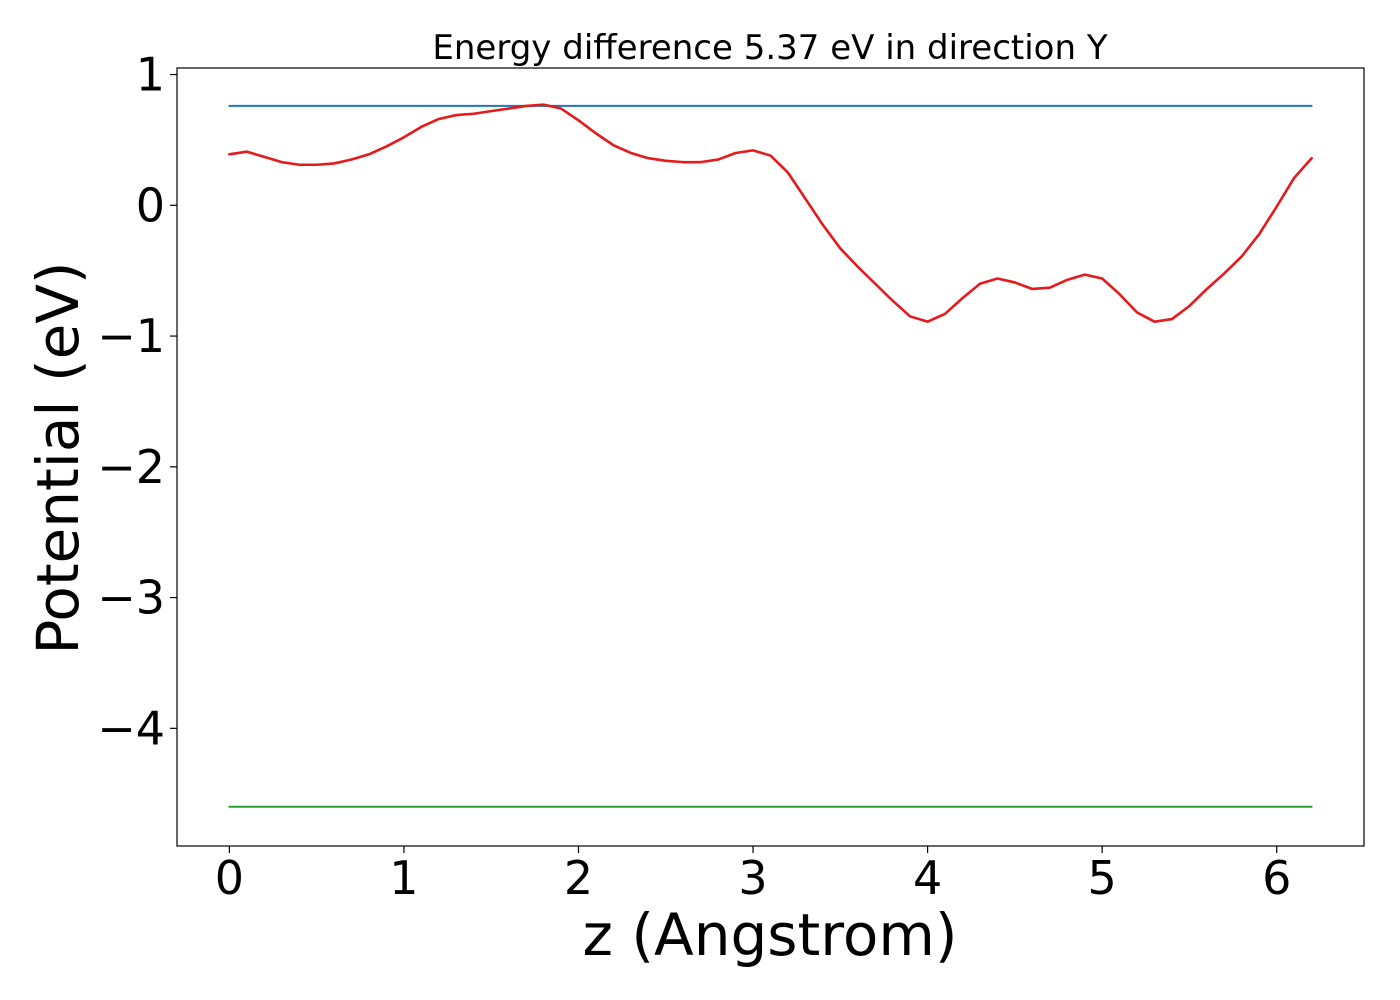 Image resolution: width=1400 pixels, height=1000 pixels. What do you see at coordinates (131, 336) in the screenshot?
I see `y-tick-label: −1` at bounding box center [131, 336].